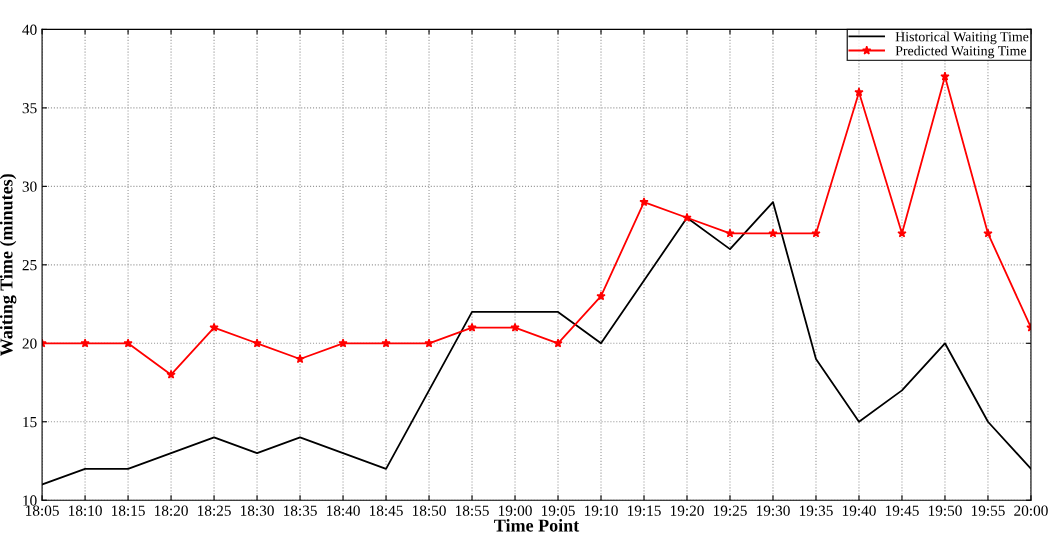 This screenshot has width=1052, height=535. Describe the element at coordinates (30, 500) in the screenshot. I see `y-tick-label: 10` at that location.